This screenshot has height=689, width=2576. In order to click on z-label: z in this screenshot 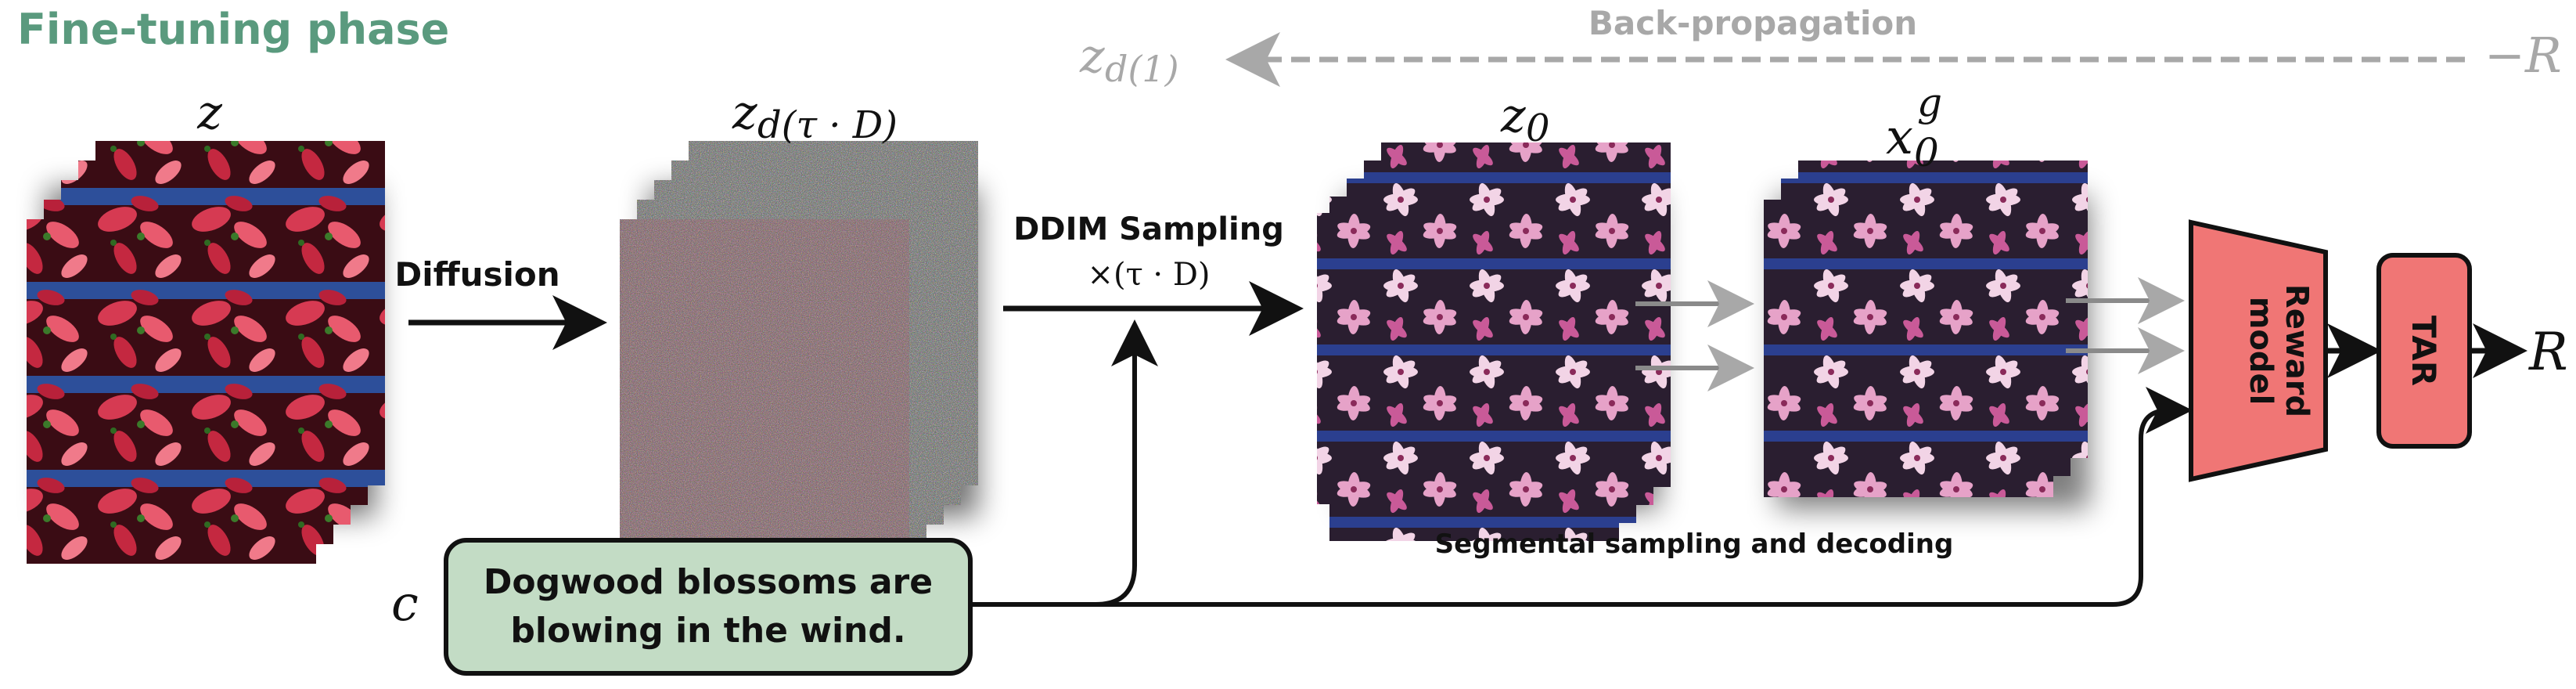, I will do `click(209, 113)`.